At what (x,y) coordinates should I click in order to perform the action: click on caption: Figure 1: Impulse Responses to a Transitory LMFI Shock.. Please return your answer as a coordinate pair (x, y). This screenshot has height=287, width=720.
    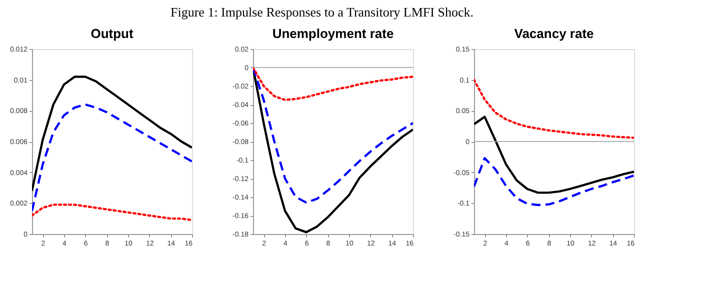
    Looking at the image, I should click on (322, 12).